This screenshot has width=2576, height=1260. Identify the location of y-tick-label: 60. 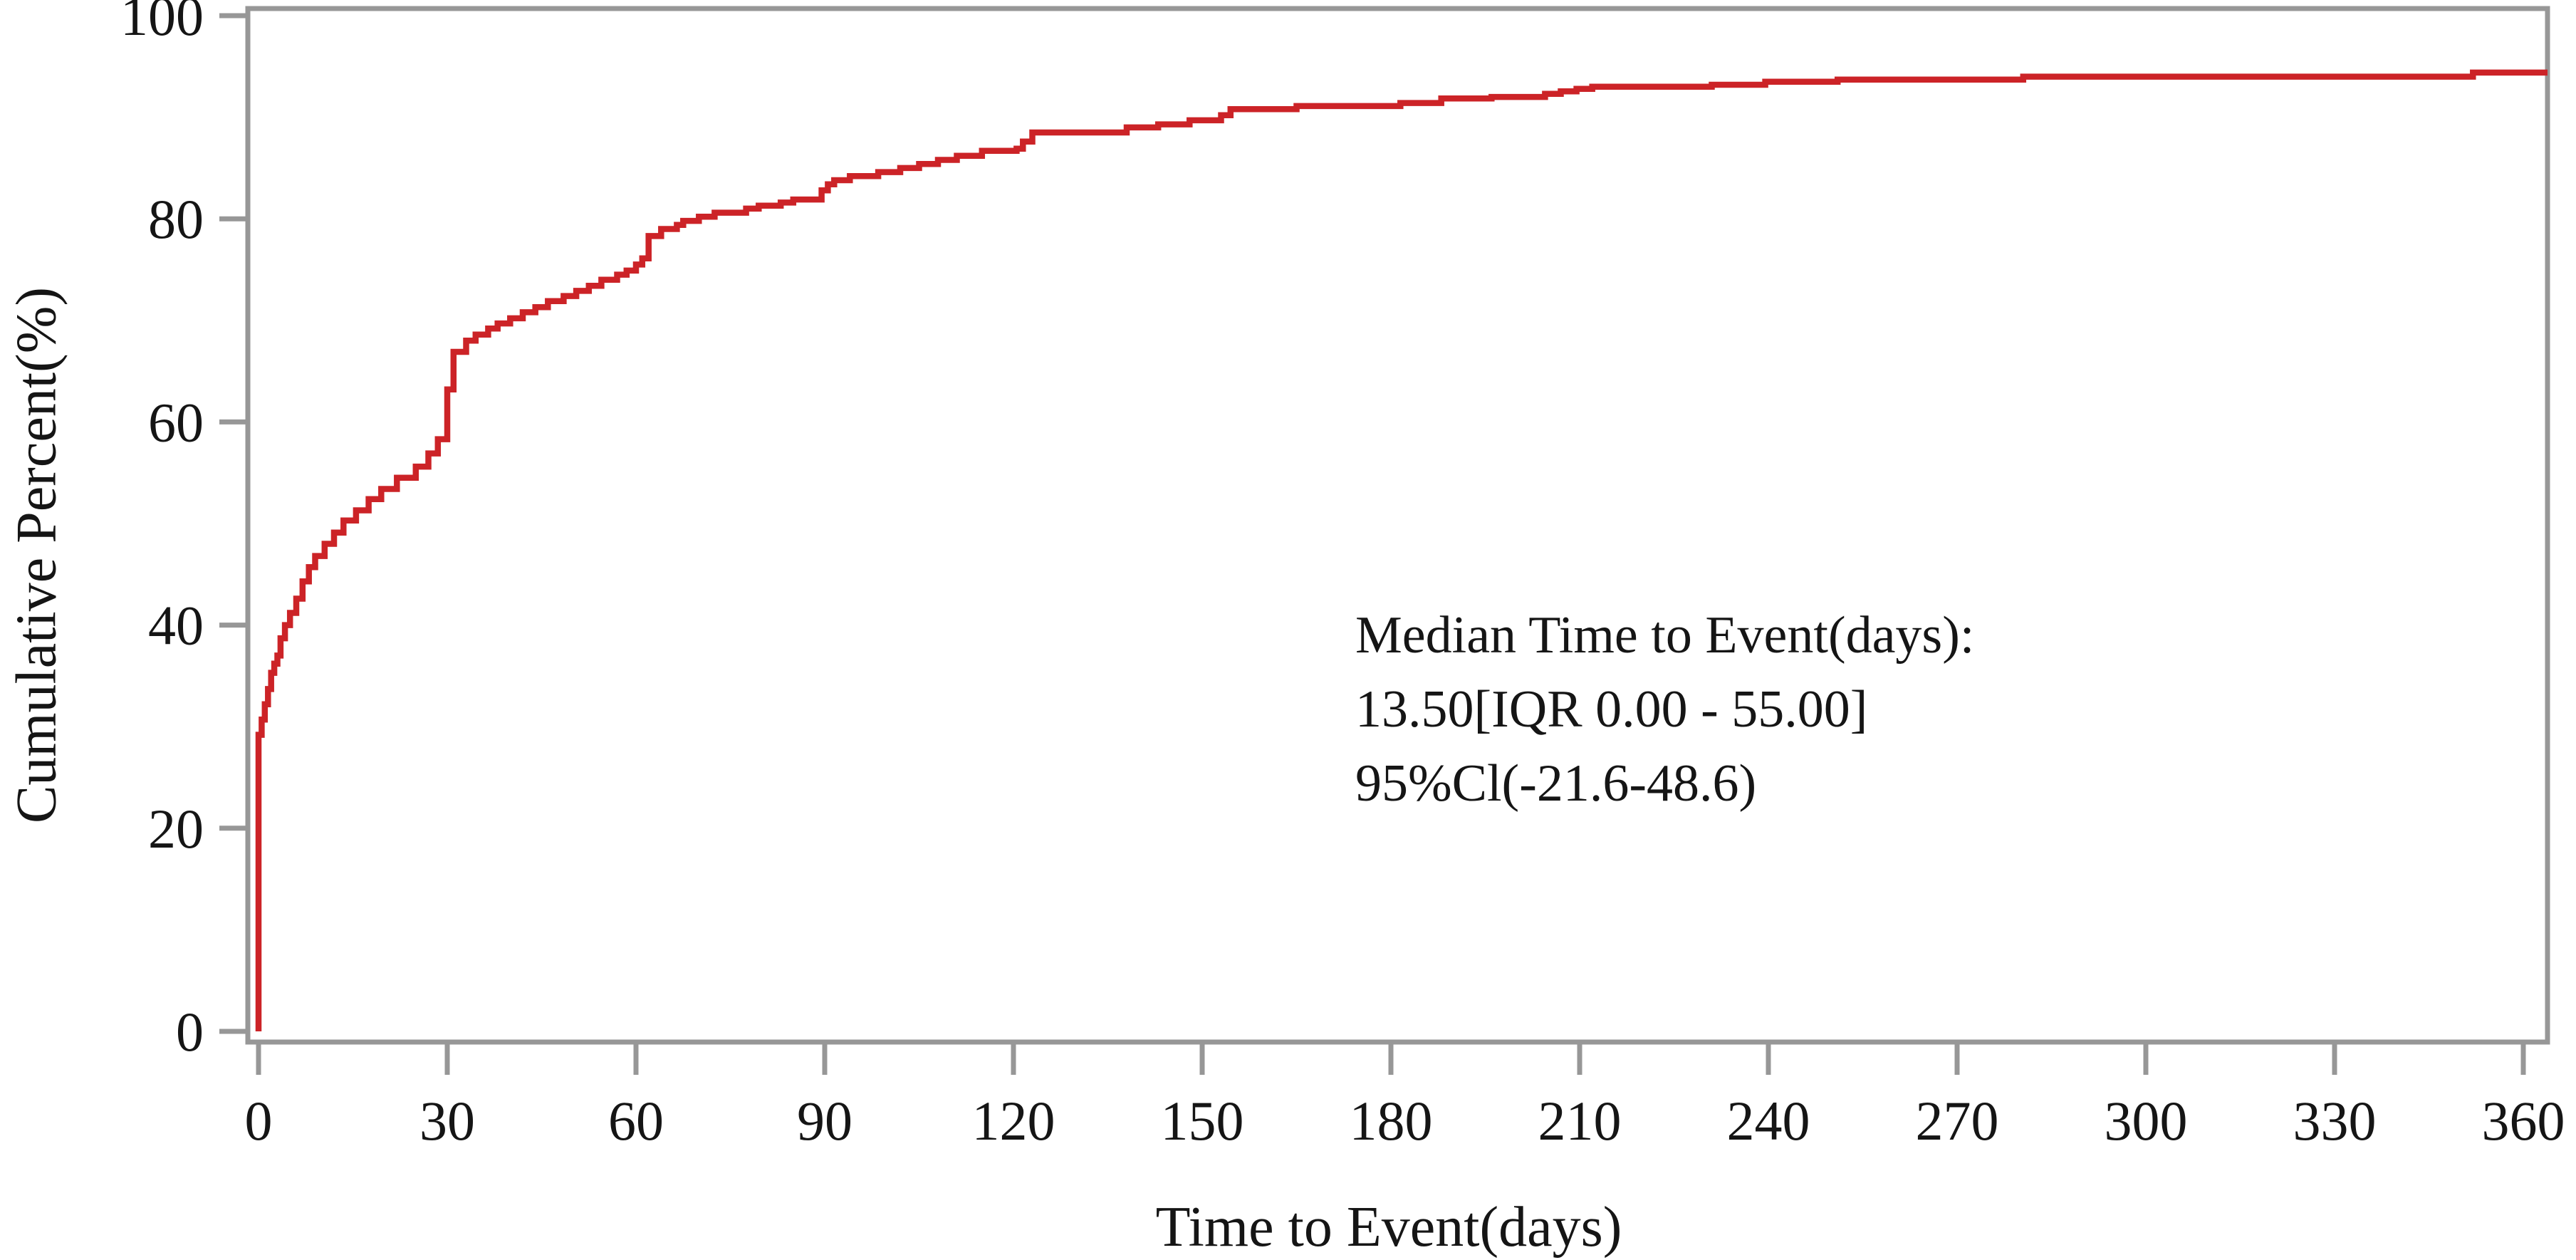
(176, 422).